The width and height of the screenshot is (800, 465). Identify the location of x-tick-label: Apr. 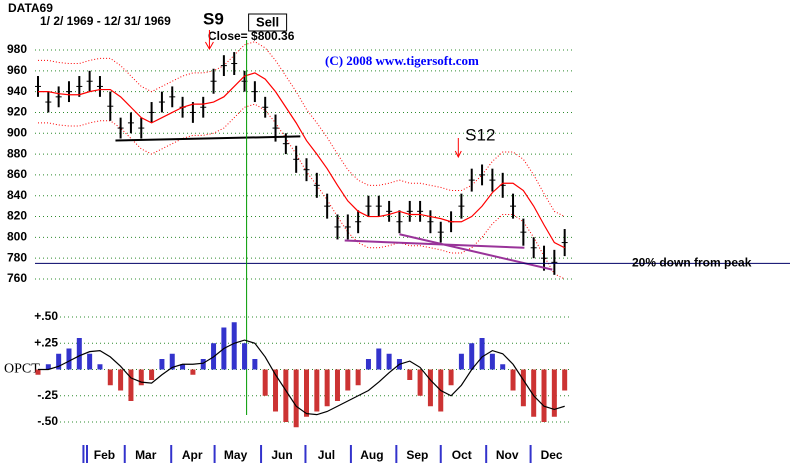
(192, 455).